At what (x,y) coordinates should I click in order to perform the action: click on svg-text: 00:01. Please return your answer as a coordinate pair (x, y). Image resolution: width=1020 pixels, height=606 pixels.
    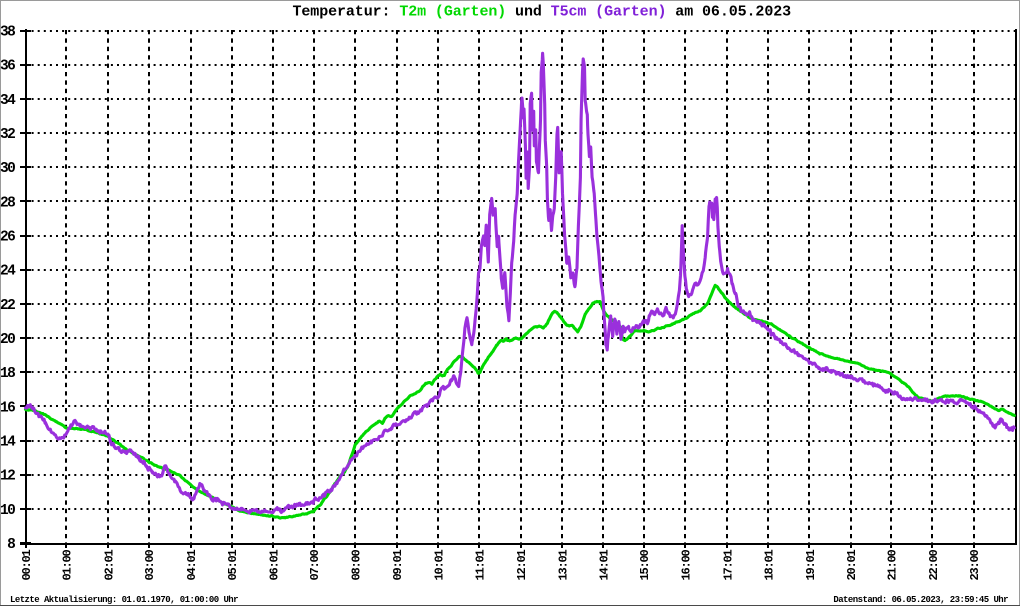
    Looking at the image, I should click on (27, 564).